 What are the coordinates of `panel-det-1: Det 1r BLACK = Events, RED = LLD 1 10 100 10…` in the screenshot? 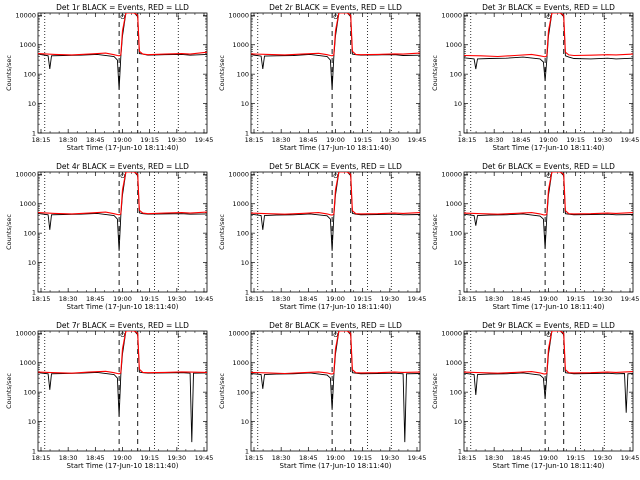 It's located at (109, 77).